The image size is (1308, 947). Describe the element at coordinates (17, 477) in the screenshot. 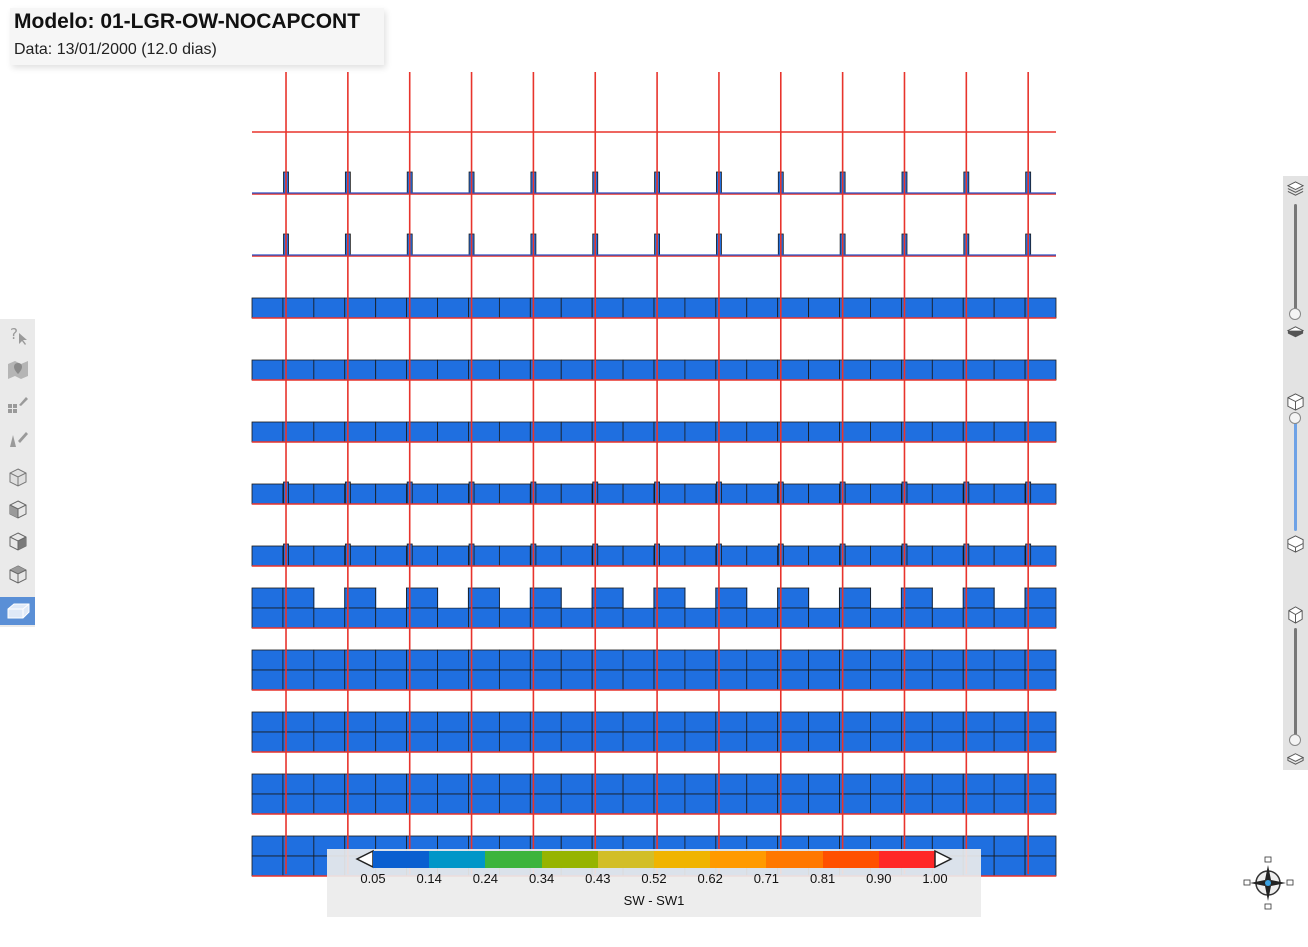

I see `cube-view-1-button` at that location.